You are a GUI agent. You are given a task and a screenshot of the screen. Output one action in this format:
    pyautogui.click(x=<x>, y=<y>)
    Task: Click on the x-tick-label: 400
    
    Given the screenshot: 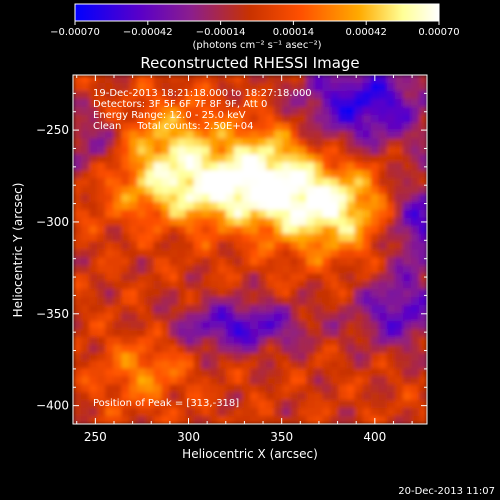 What is the action you would take?
    pyautogui.click(x=374, y=437)
    